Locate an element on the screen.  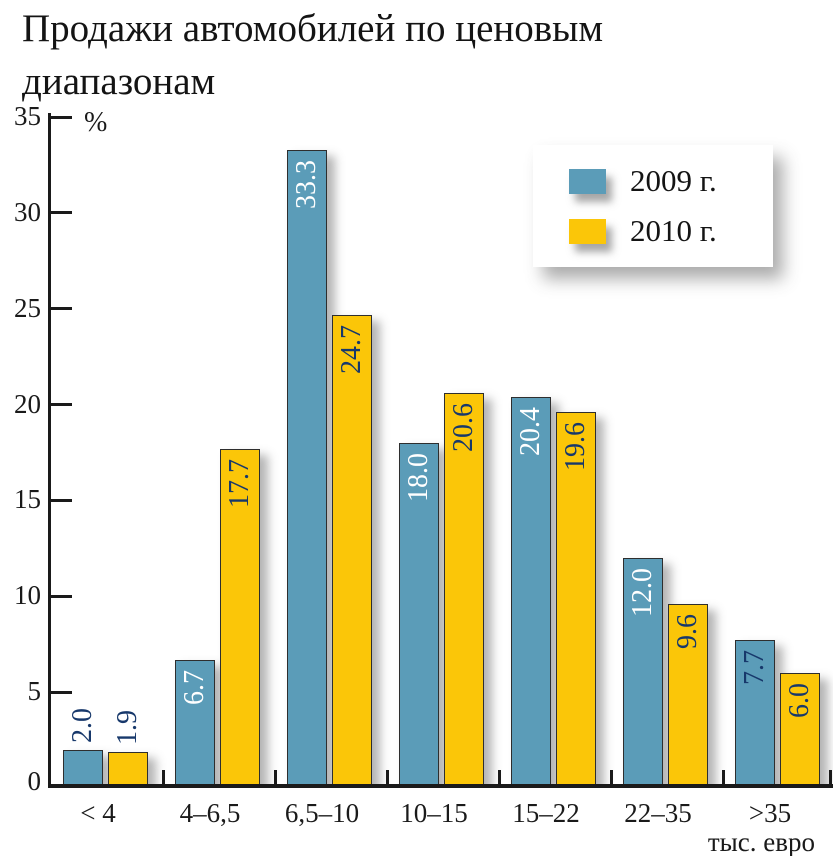
legend-label: 2010 г. is located at coordinates (673, 230).